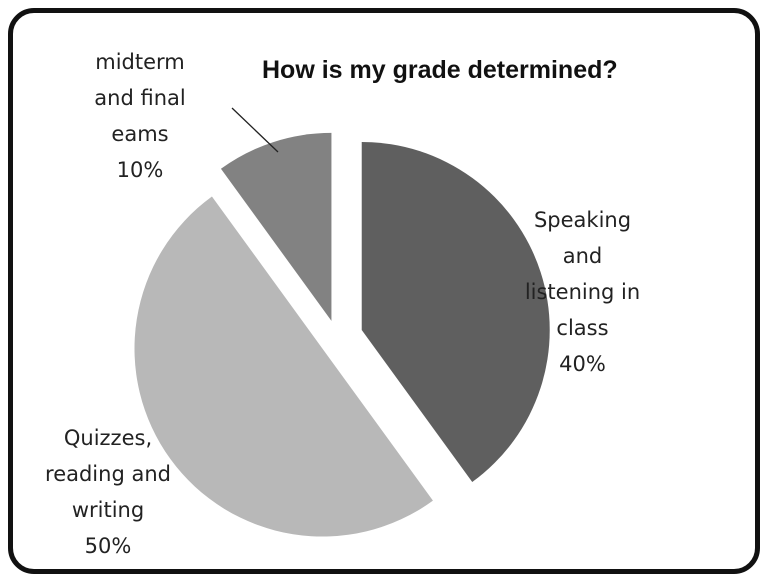 Image resolution: width=774 pixels, height=588 pixels. What do you see at coordinates (276, 226) in the screenshot?
I see `slice-midterm` at bounding box center [276, 226].